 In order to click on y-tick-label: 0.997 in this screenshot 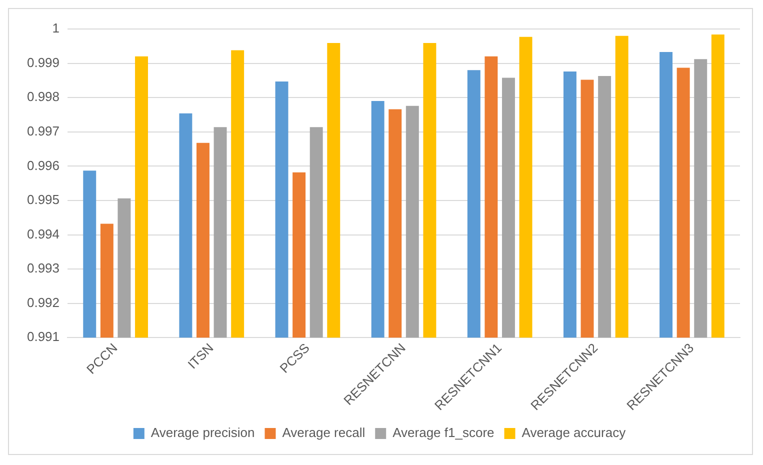, I will do `click(43, 130)`.